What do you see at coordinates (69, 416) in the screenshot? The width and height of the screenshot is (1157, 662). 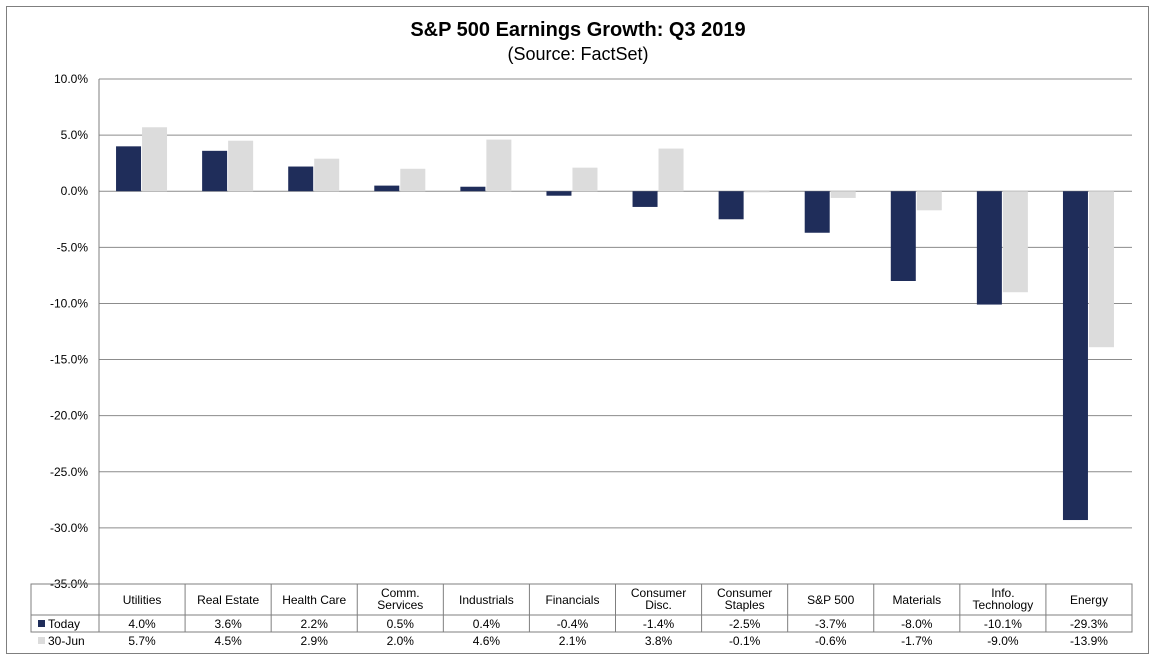 I see `y-tick-label: -20.0%` at bounding box center [69, 416].